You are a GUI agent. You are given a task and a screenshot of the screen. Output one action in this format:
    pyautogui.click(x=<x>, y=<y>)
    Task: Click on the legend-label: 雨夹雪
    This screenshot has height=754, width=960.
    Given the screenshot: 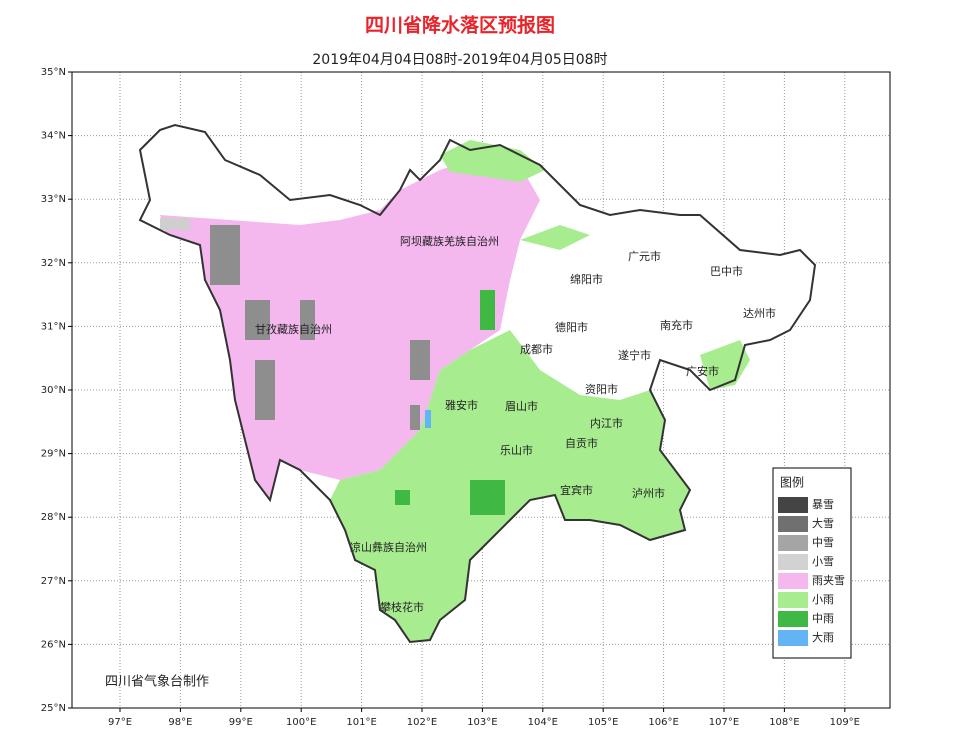 What is the action you would take?
    pyautogui.click(x=828, y=580)
    